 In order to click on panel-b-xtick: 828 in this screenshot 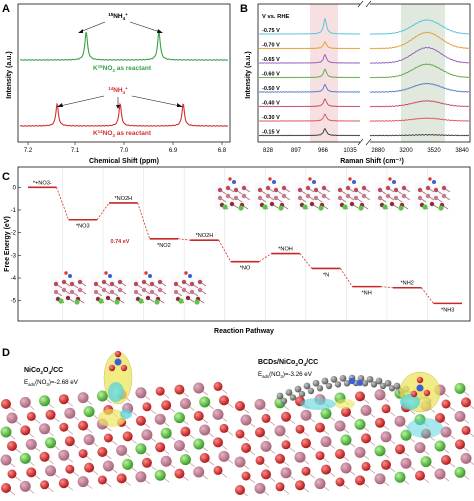, I will do `click(268, 151)`.